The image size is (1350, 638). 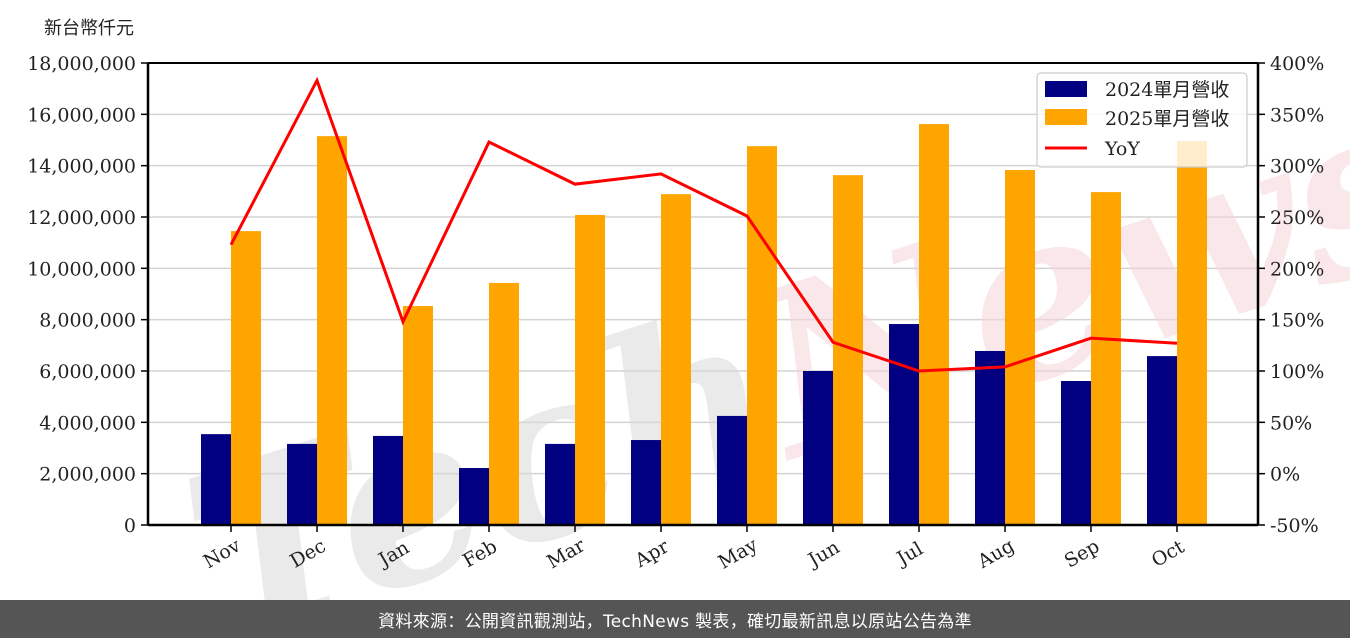 What do you see at coordinates (504, 403) in the screenshot?
I see `bar-2025-feb` at bounding box center [504, 403].